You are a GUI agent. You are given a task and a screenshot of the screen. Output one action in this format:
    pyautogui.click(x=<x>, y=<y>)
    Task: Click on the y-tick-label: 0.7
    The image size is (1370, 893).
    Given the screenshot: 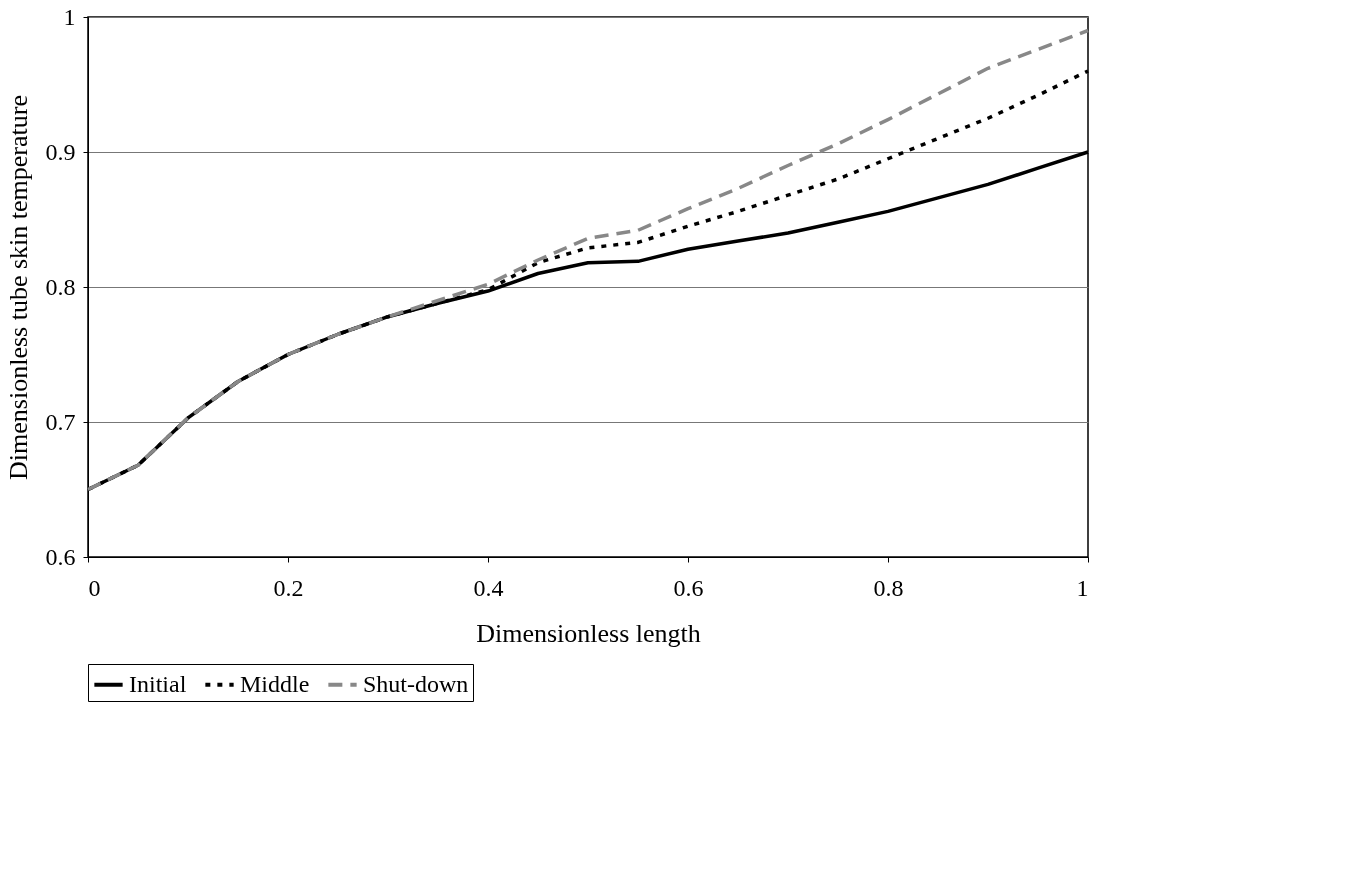 What is the action you would take?
    pyautogui.click(x=60, y=421)
    